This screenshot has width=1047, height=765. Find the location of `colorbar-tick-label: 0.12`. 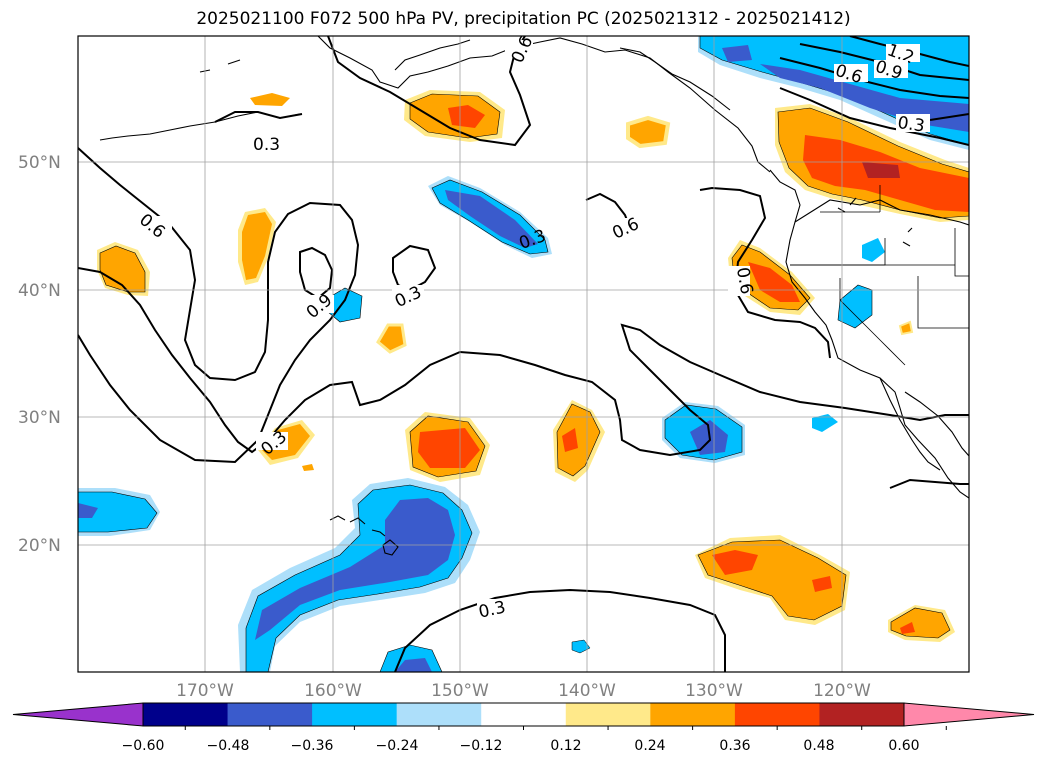

colorbar-tick-label: 0.12 is located at coordinates (566, 746).